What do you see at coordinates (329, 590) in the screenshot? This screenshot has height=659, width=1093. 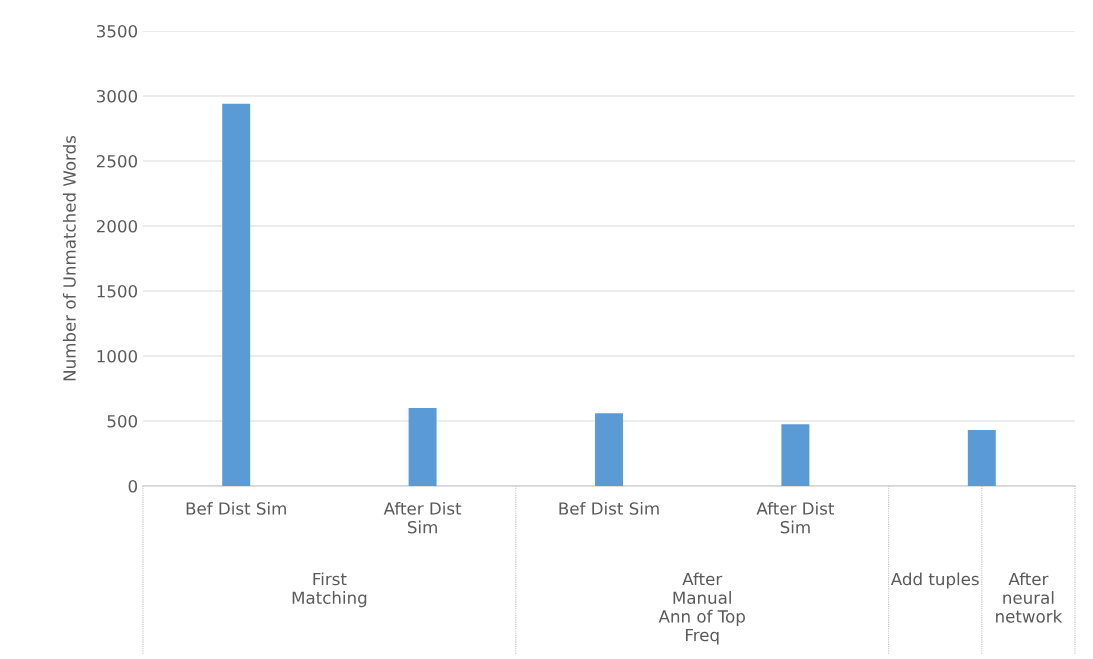 I see `text: First Matching` at bounding box center [329, 590].